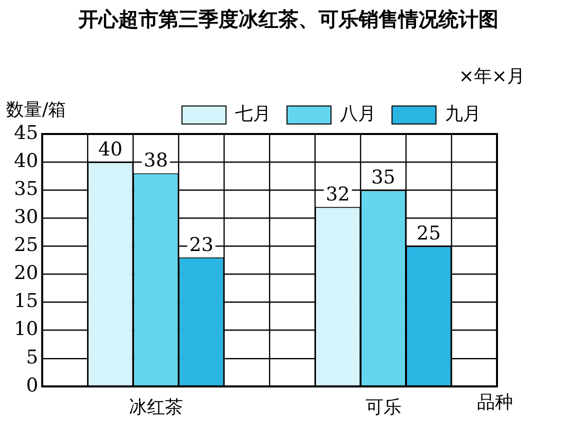 Image resolution: width=577 pixels, height=422 pixels. What do you see at coordinates (26, 245) in the screenshot?
I see `y-tick-label: 25` at bounding box center [26, 245].